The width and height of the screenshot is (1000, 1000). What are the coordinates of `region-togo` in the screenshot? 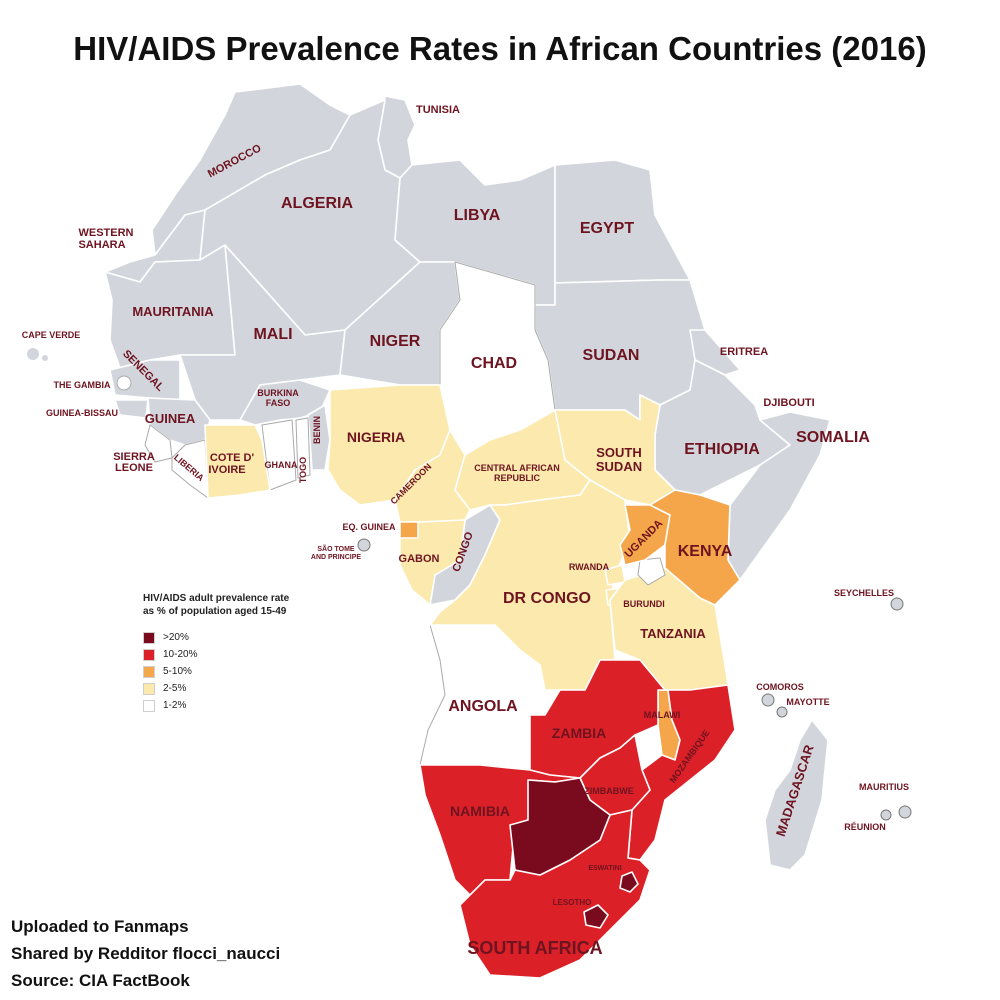 It's located at (303, 448).